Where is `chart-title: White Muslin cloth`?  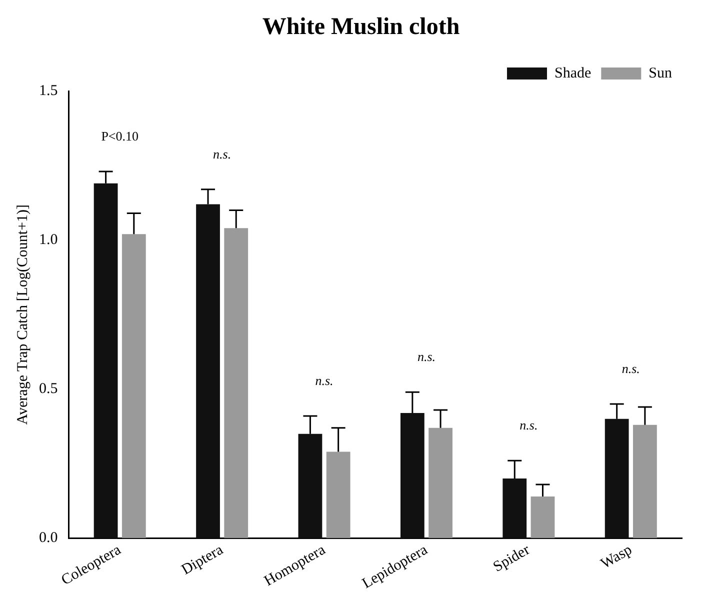
chart-title: White Muslin cloth is located at coordinates (361, 28).